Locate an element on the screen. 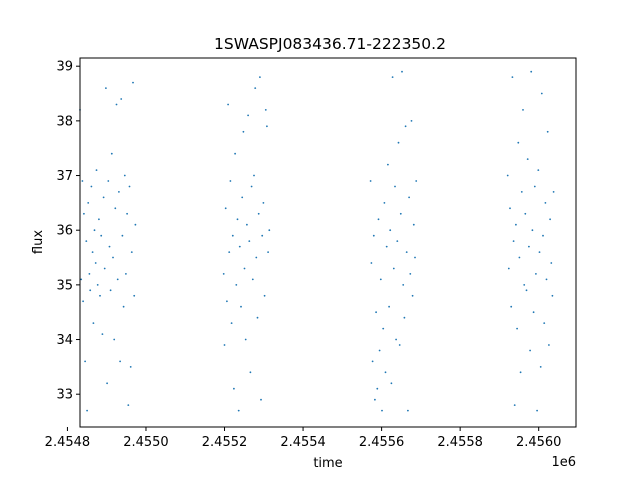 Image resolution: width=640 pixels, height=480 pixels. x-tick-label-0: 2.4548 is located at coordinates (68, 442).